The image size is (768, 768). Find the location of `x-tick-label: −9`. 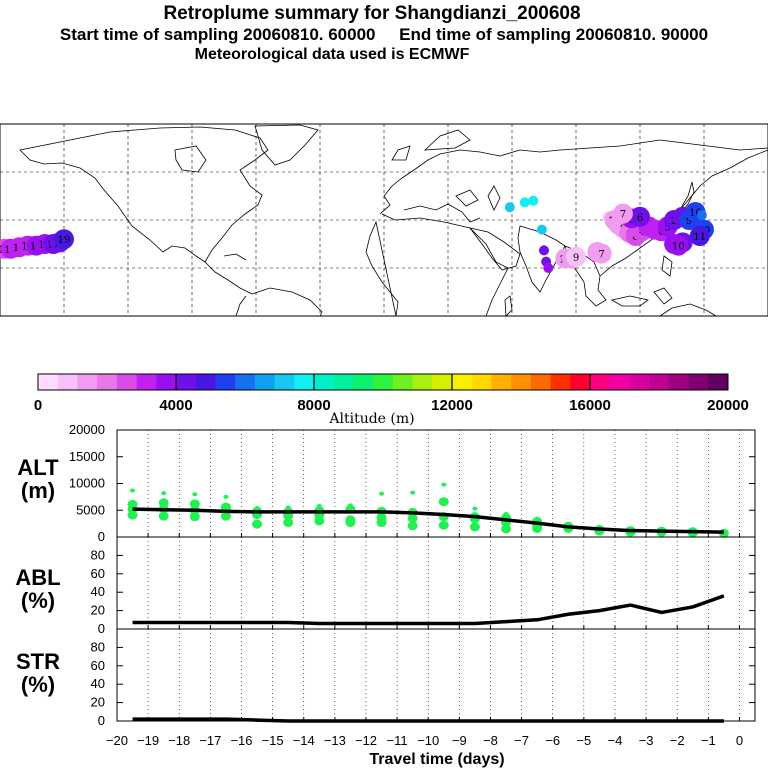

x-tick-label: −9 is located at coordinates (459, 740).